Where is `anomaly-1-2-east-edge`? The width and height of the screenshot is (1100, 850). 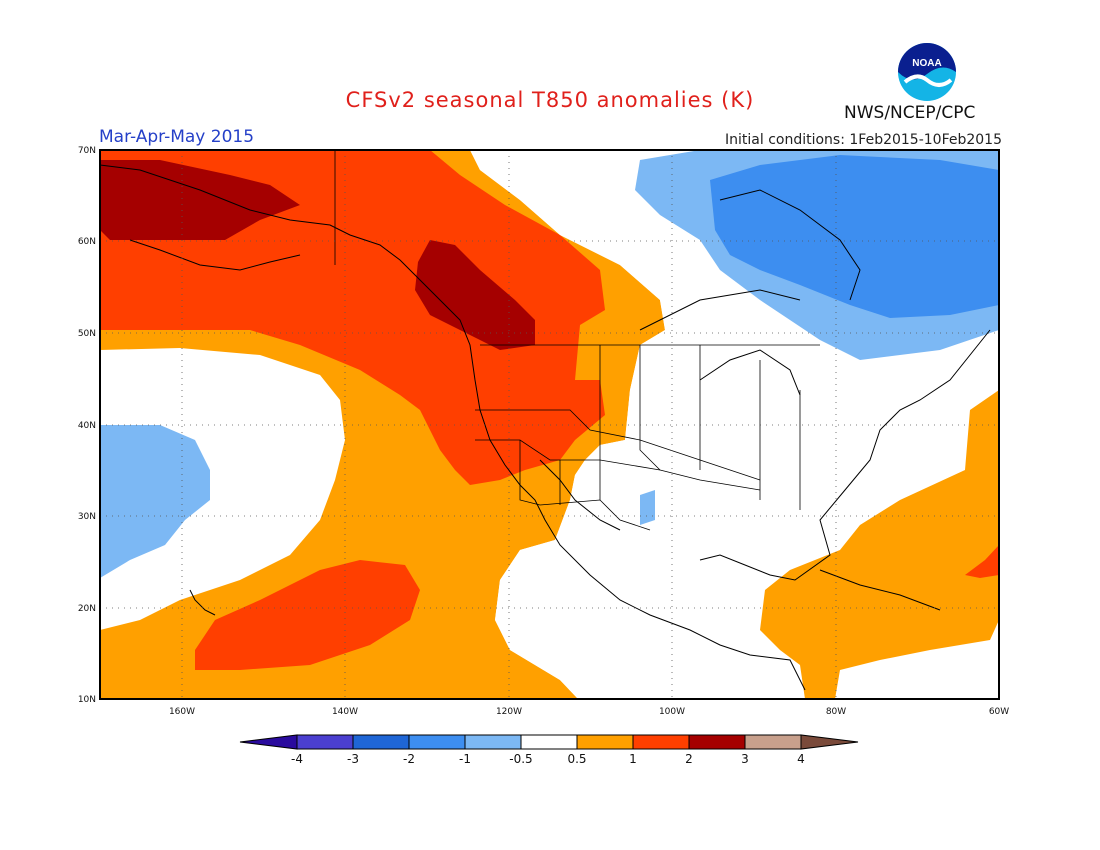
anomaly-1-2-east-edge is located at coordinates (982, 561).